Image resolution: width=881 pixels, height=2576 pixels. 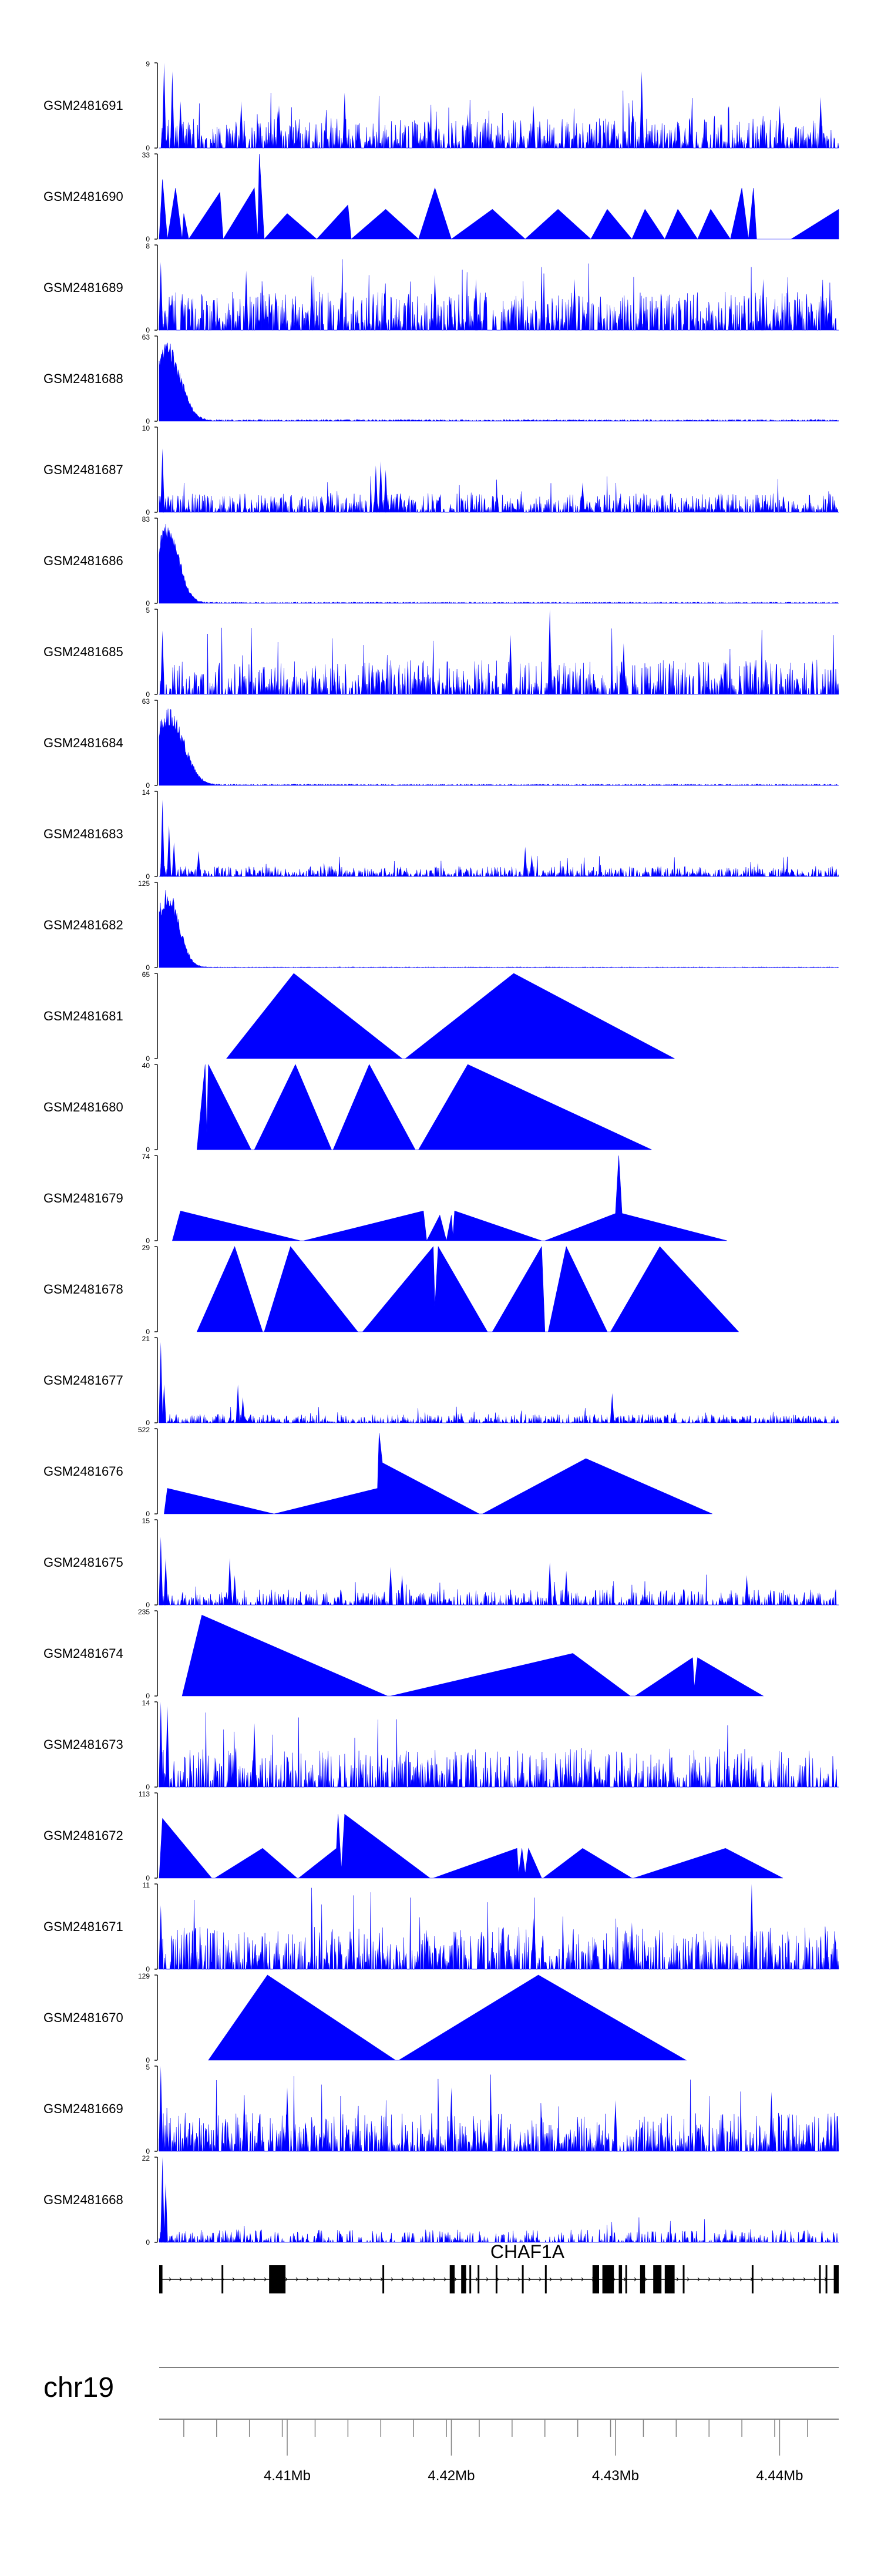 I want to click on track-label: GSM2481677, so click(x=83, y=1380).